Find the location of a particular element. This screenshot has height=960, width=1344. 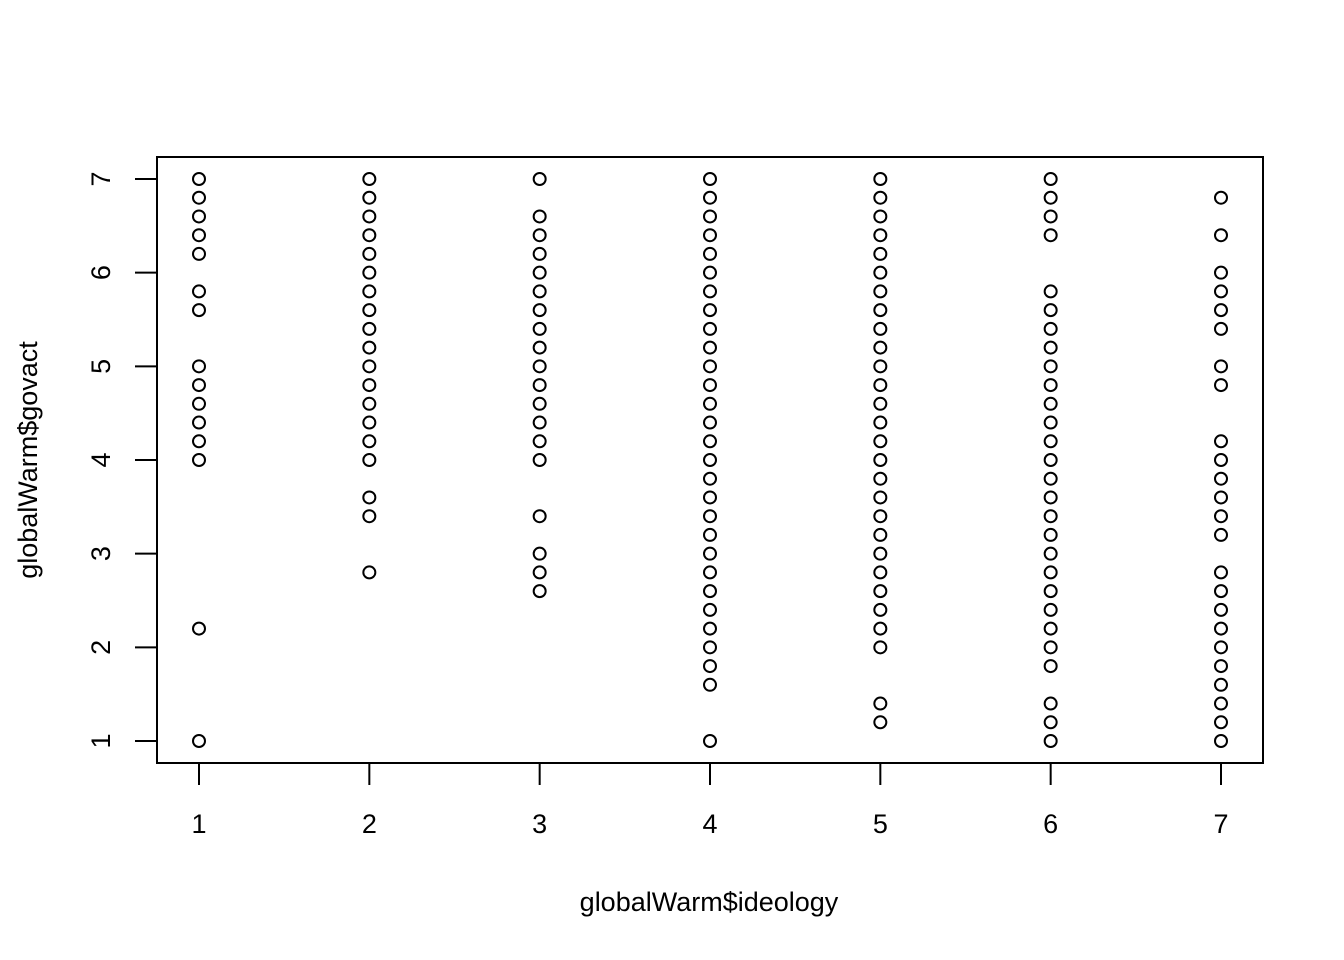

y-tick-label: 5 is located at coordinates (101, 366).